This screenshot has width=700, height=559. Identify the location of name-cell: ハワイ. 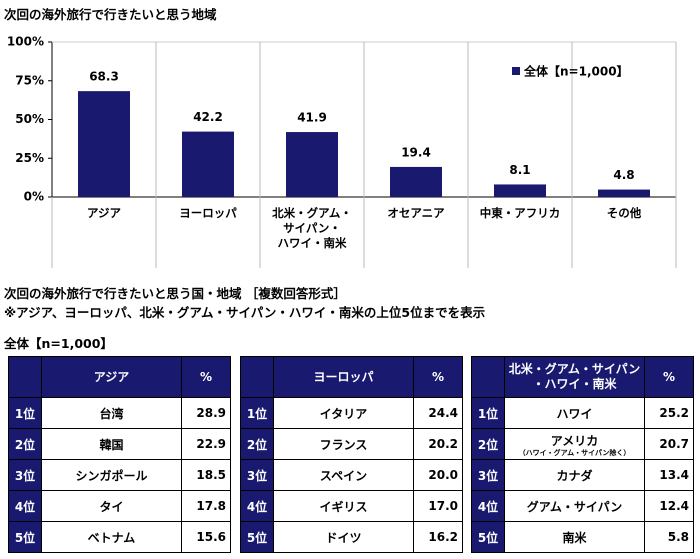
(574, 413).